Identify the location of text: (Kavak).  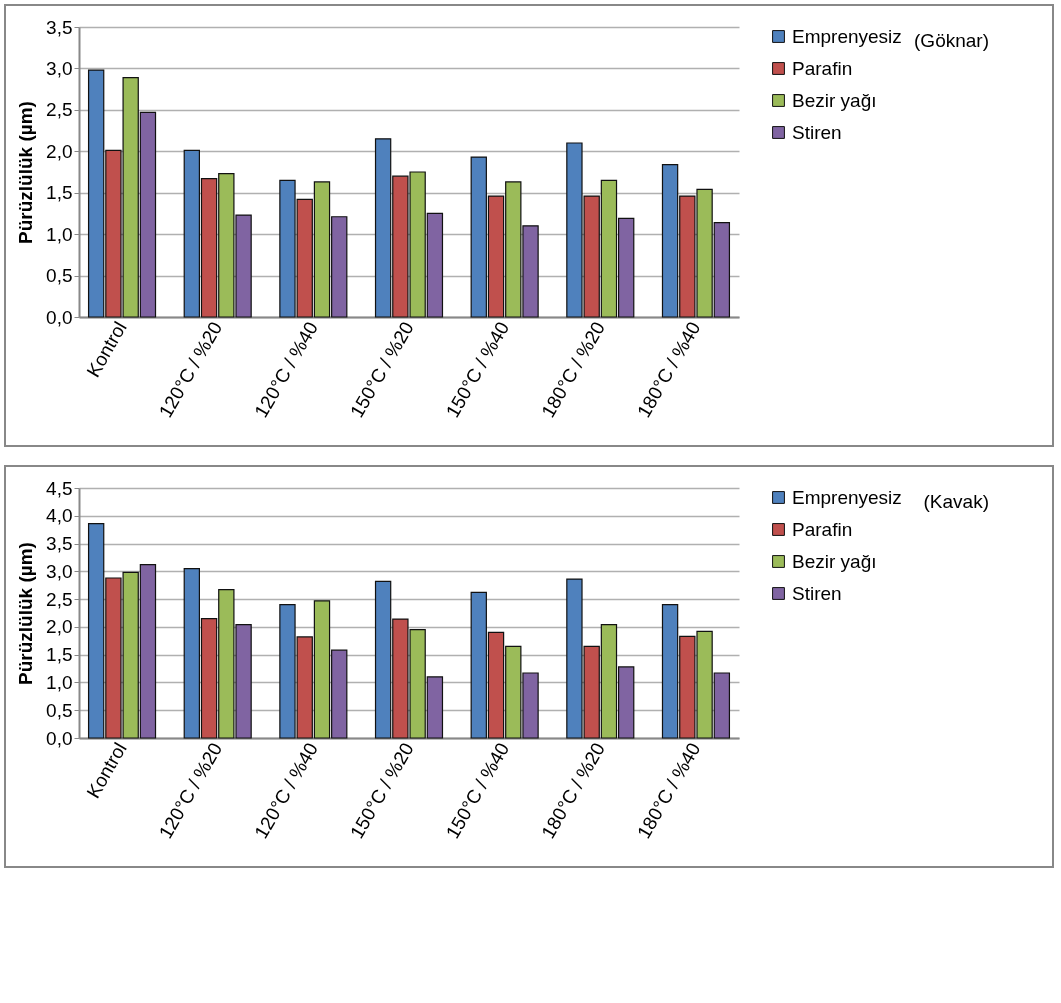
(956, 501).